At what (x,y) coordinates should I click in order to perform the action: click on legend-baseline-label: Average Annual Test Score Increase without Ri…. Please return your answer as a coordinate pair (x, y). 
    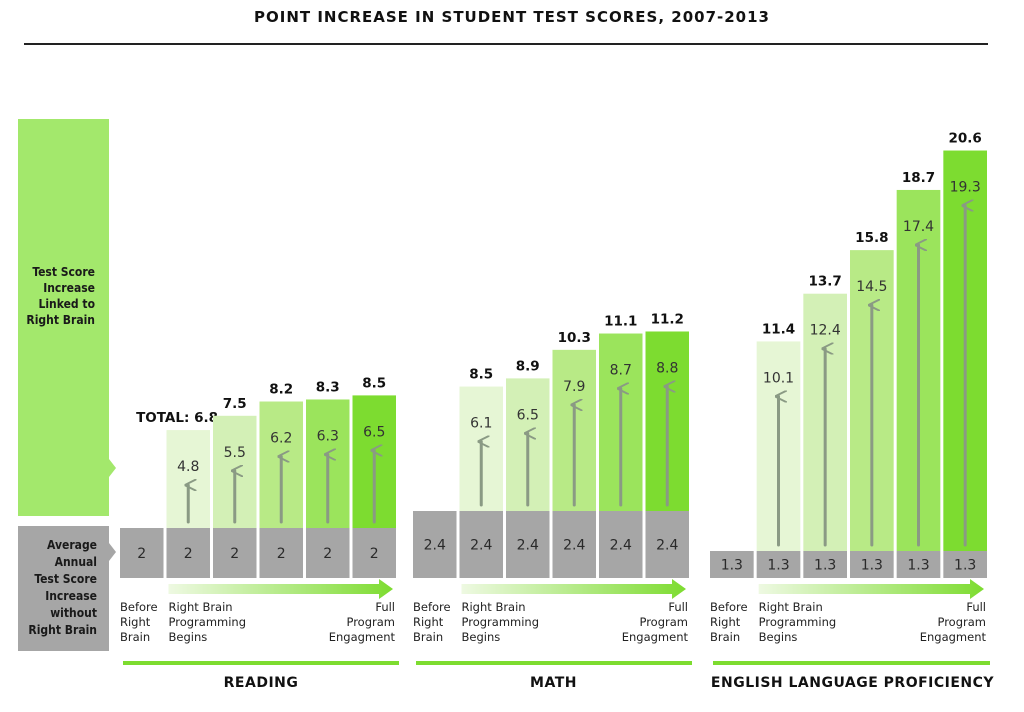
    Looking at the image, I should click on (57, 588).